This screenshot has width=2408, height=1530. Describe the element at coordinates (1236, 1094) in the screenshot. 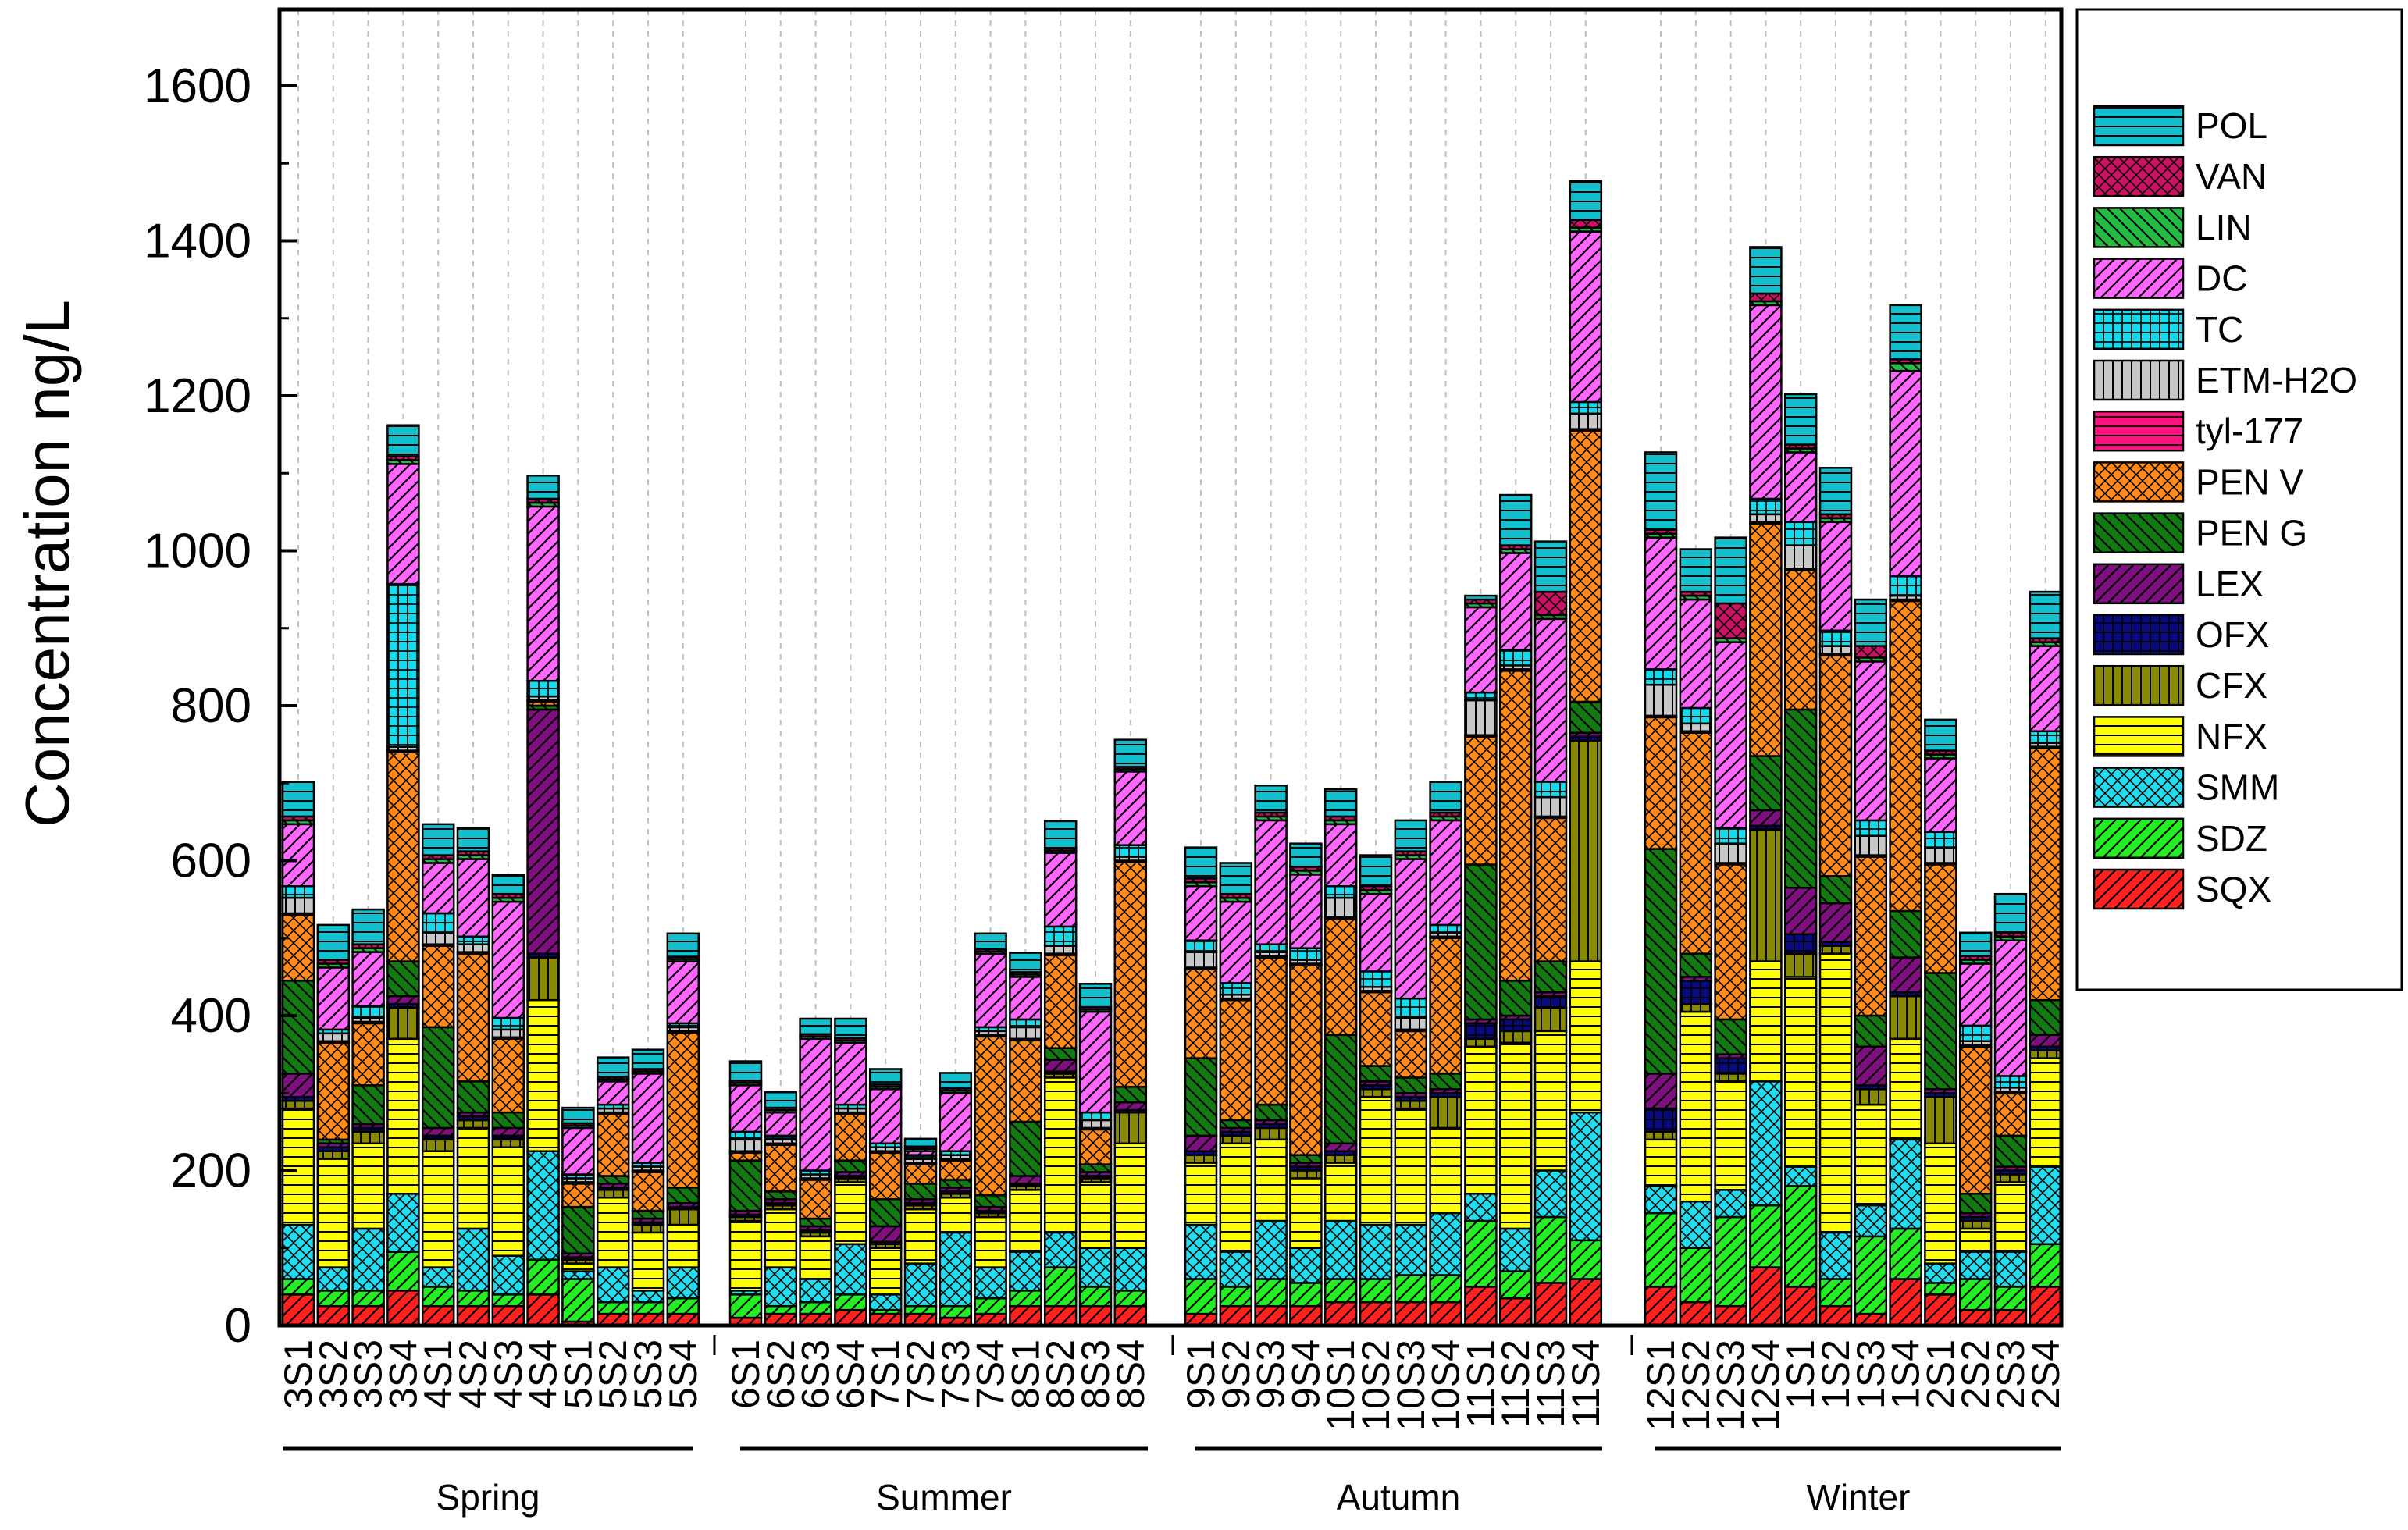

I see `bar-stack-9S2` at that location.